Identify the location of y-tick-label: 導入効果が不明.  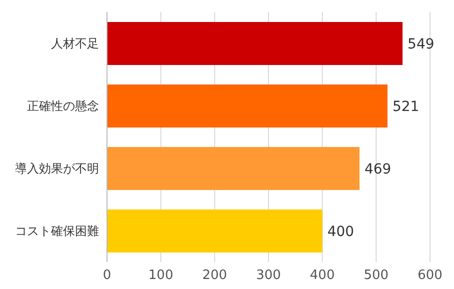
(57, 169).